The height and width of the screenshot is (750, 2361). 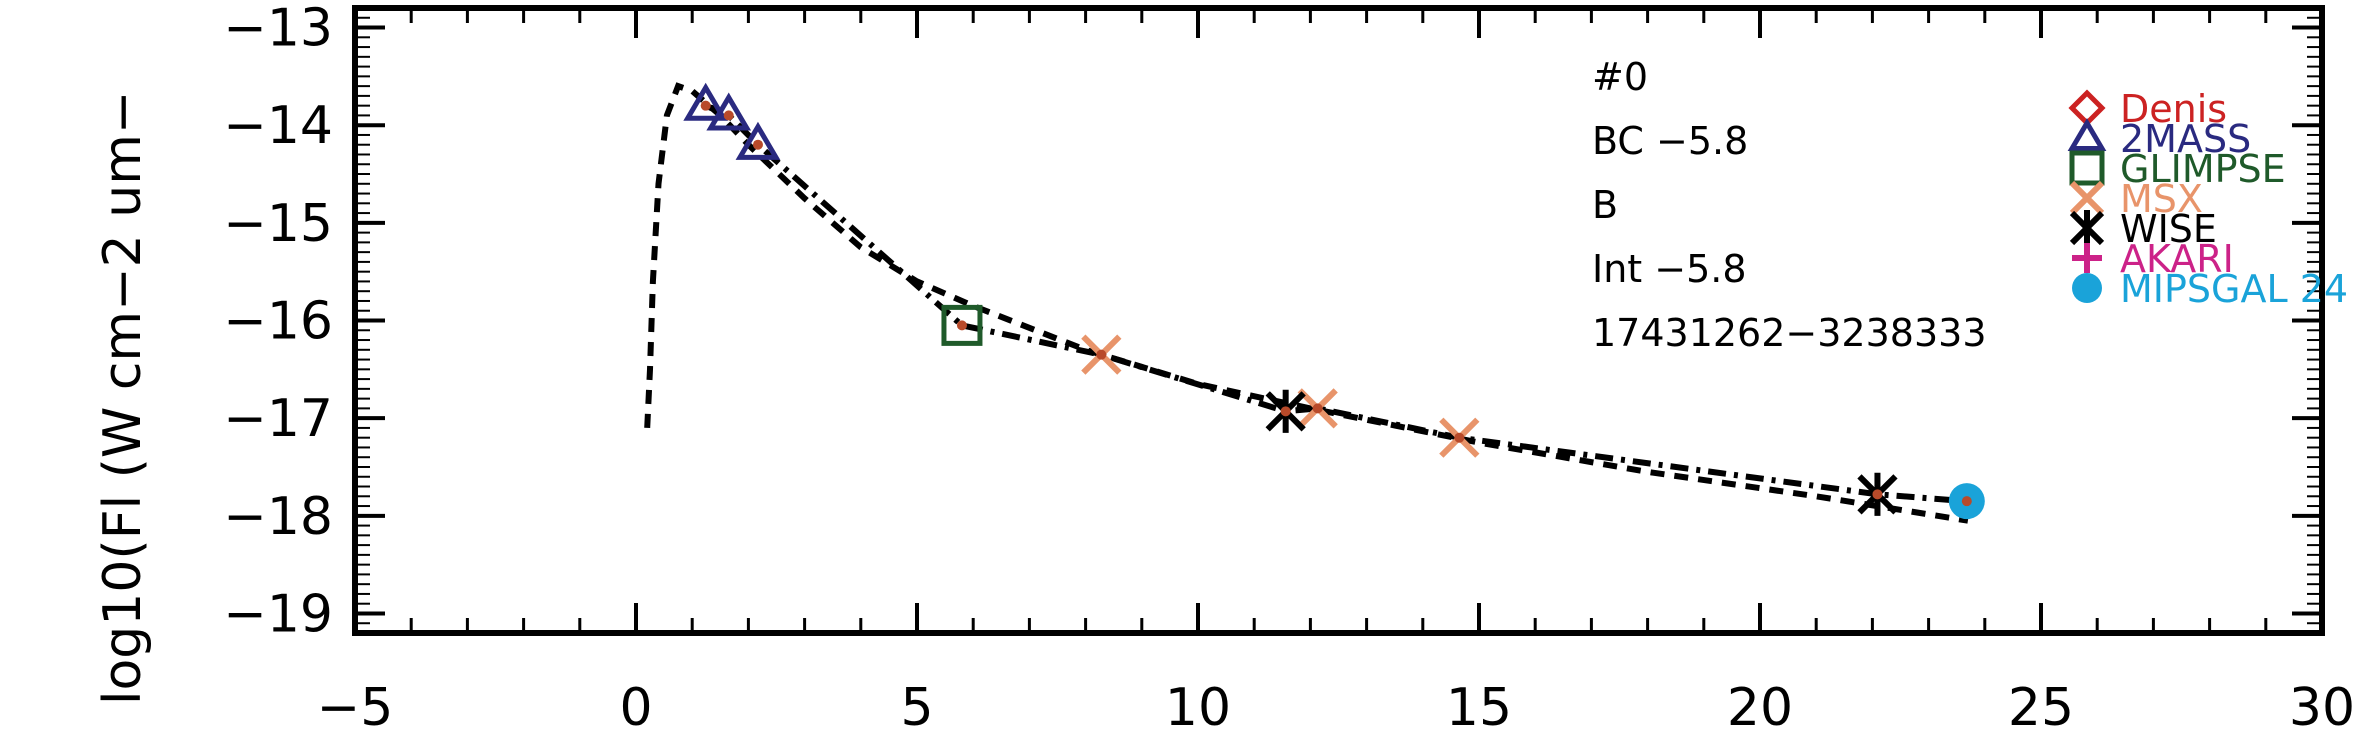 I want to click on annotation-text: BC −5.8, so click(x=1670, y=141).